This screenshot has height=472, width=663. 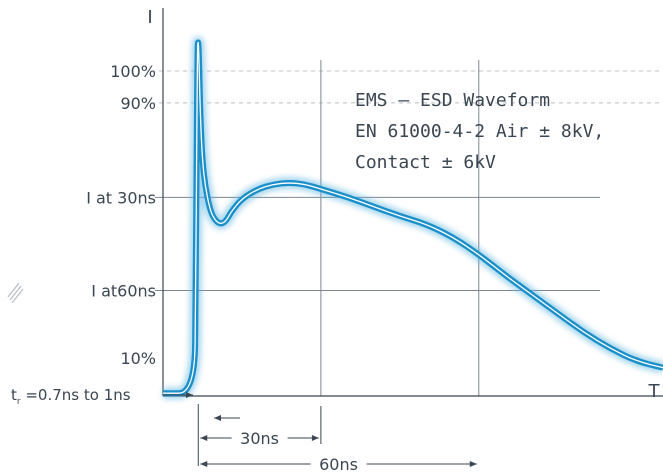 What do you see at coordinates (123, 290) in the screenshot?
I see `y-tick-label: I at60ns` at bounding box center [123, 290].